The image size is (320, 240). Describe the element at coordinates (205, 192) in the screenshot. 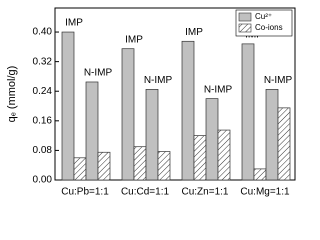

I see `x-tick-label: Cu:Zn=1:1` at that location.